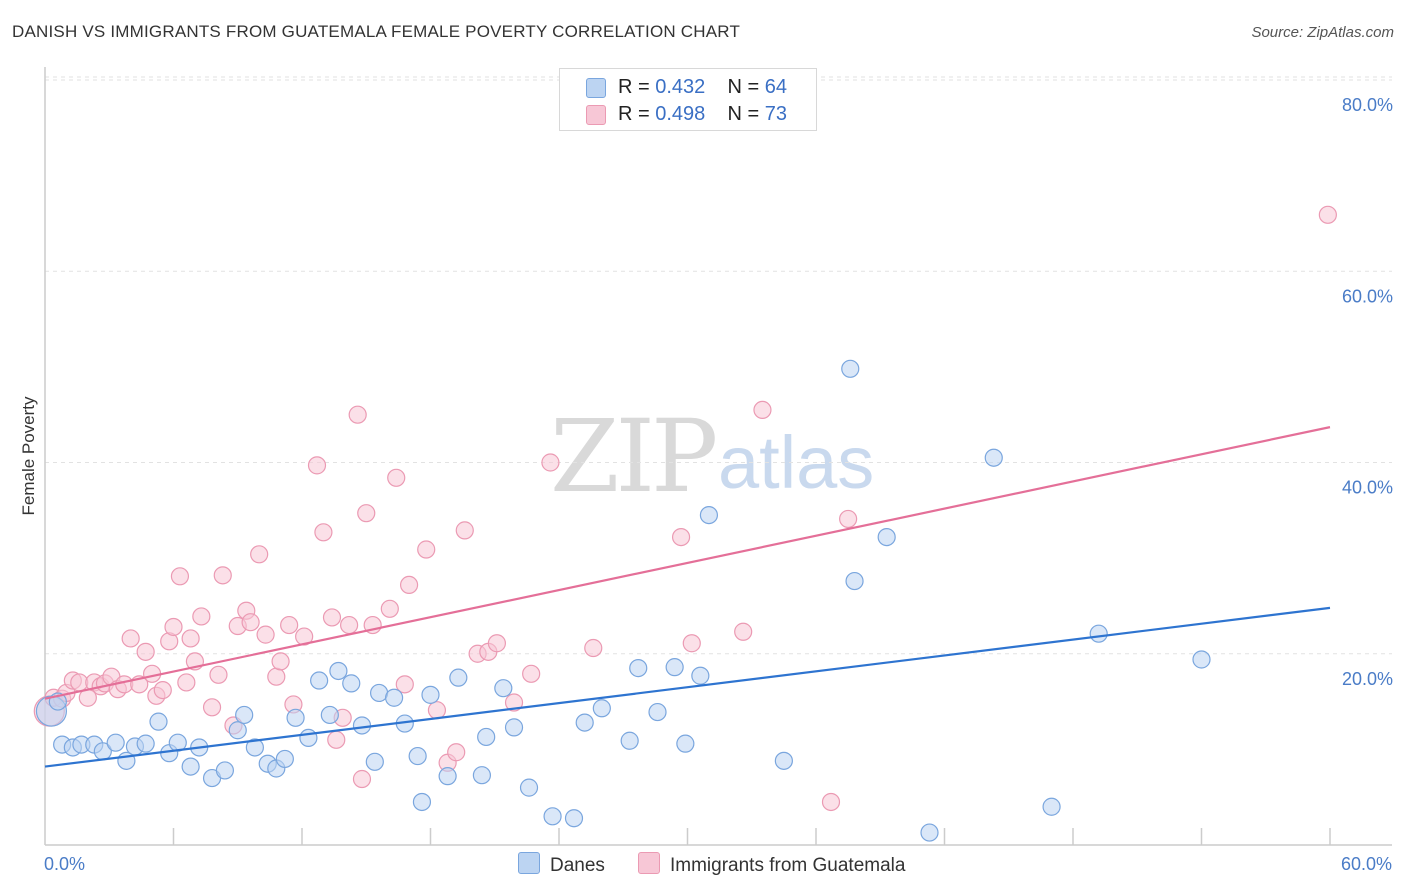 Image resolution: width=1406 pixels, height=892 pixels. Describe the element at coordinates (64, 864) in the screenshot. I see `x-tick-label-min: 0.0%` at that location.